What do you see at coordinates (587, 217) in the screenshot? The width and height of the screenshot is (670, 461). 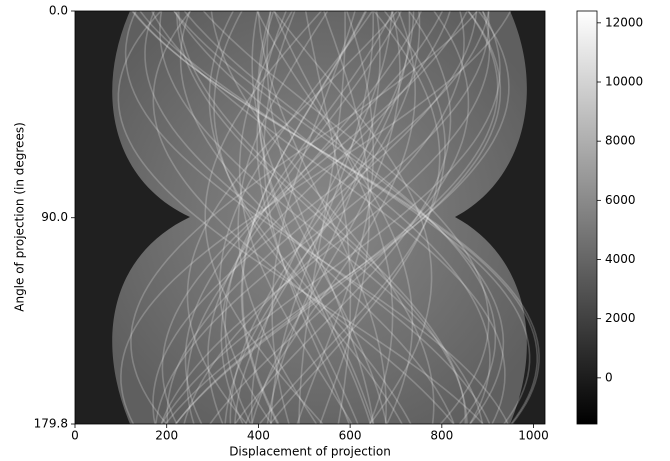 I see `colorbar` at bounding box center [587, 217].